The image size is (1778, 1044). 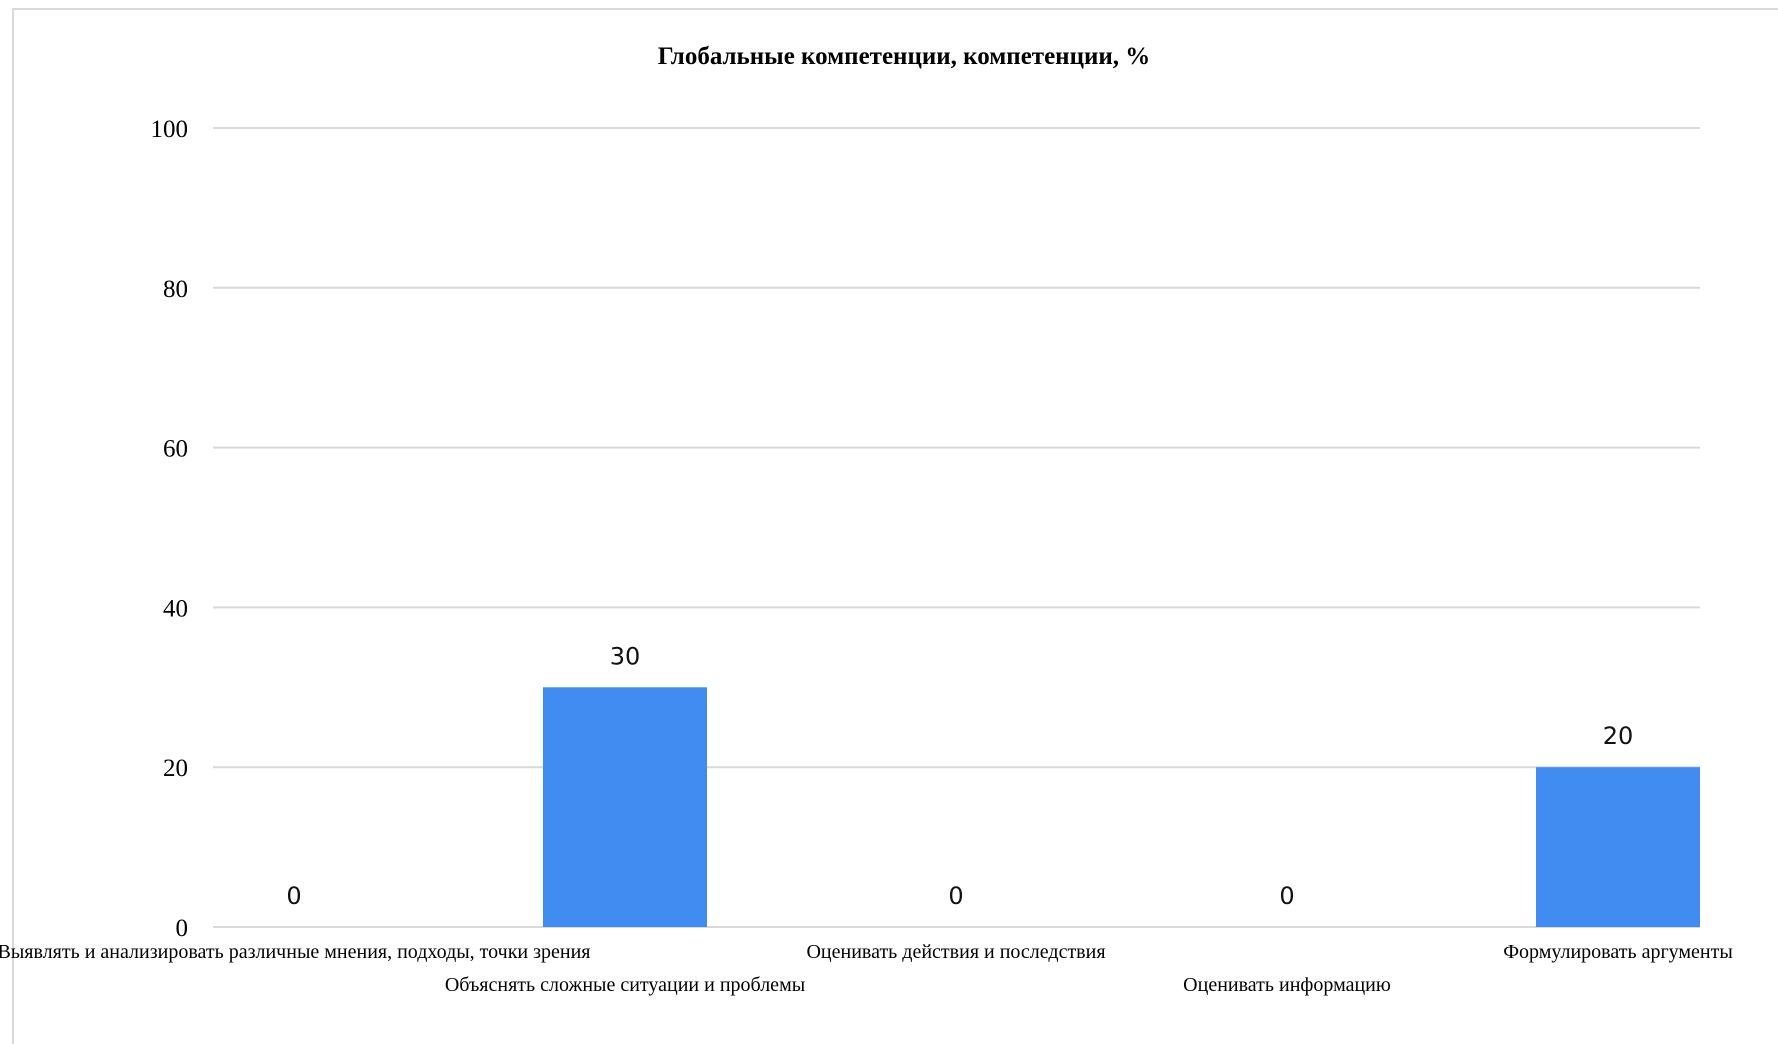 What do you see at coordinates (625, 656) in the screenshot?
I see `data-label: 30` at bounding box center [625, 656].